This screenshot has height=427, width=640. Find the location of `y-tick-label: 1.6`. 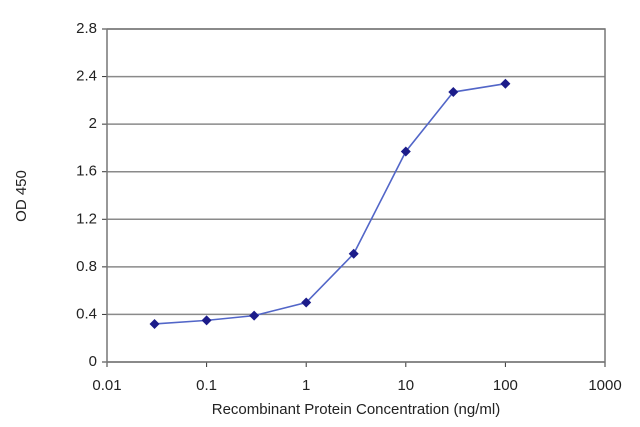

y-tick-label: 1.6 is located at coordinates (86, 171).